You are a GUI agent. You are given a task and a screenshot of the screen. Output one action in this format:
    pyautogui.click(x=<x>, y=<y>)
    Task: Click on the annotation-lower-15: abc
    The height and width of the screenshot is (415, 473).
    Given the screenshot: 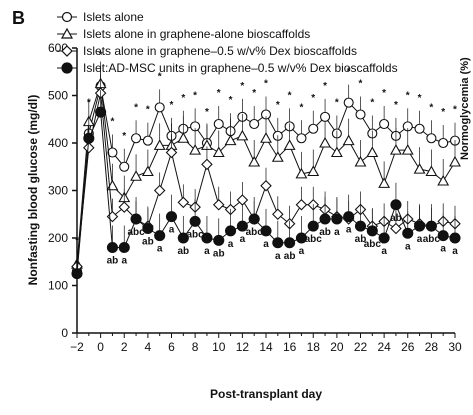 What is the action you would take?
    pyautogui.click(x=255, y=232)
    